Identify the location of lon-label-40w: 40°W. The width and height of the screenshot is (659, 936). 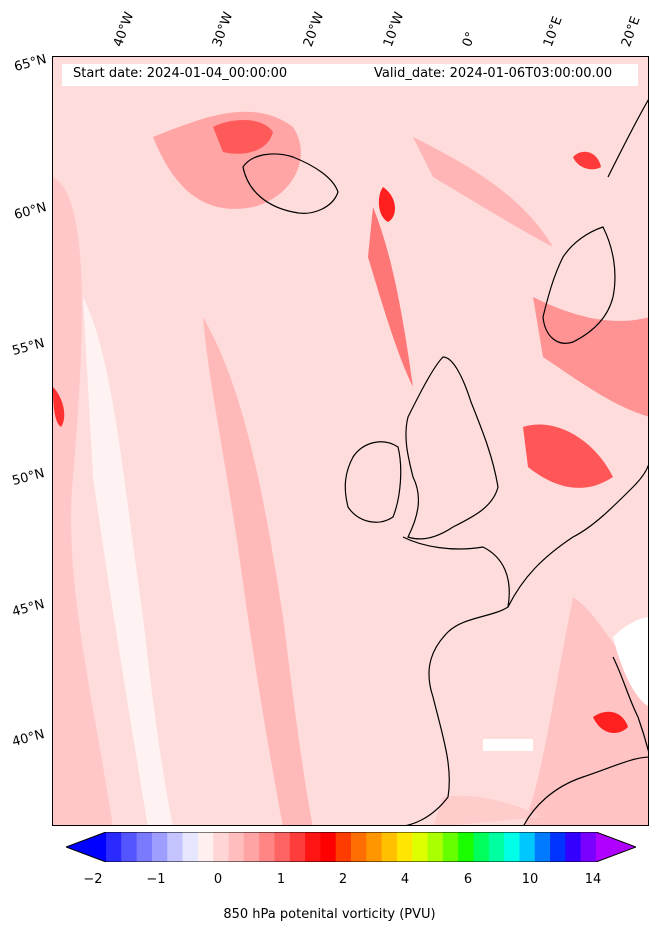
(124, 29).